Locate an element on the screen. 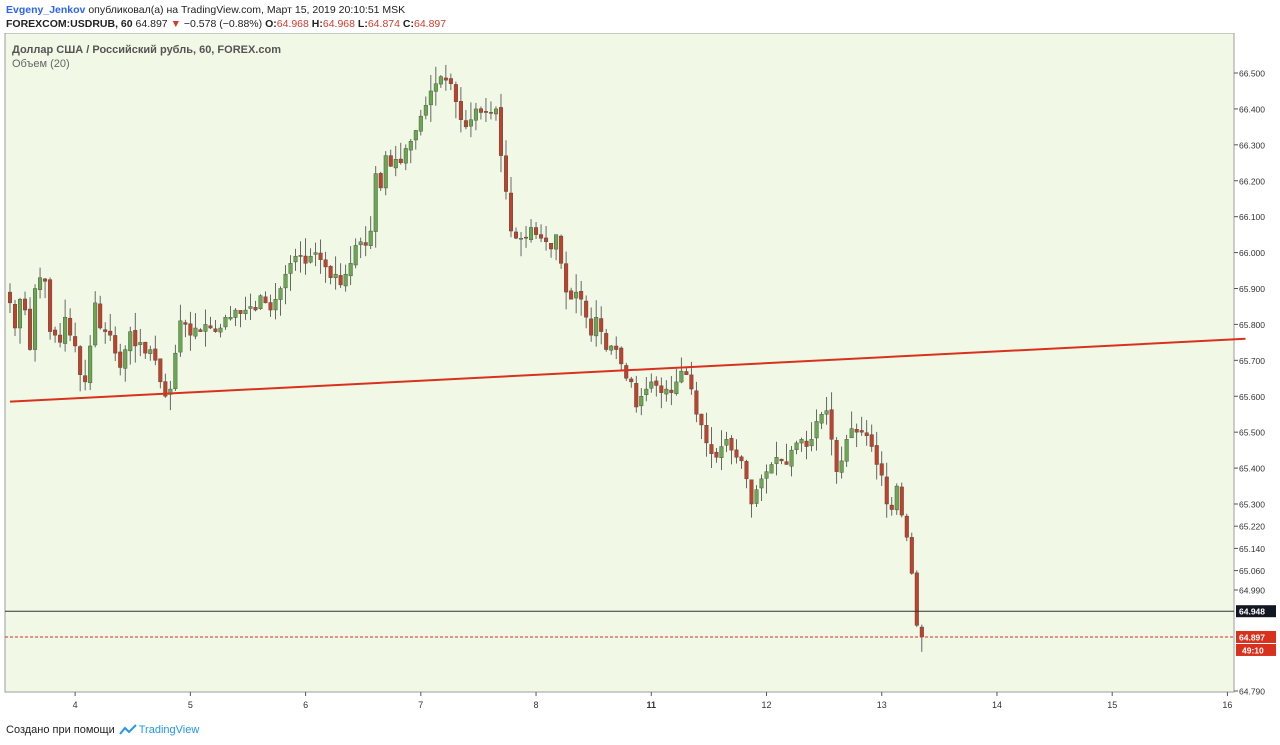  open-label: O: is located at coordinates (271, 24).